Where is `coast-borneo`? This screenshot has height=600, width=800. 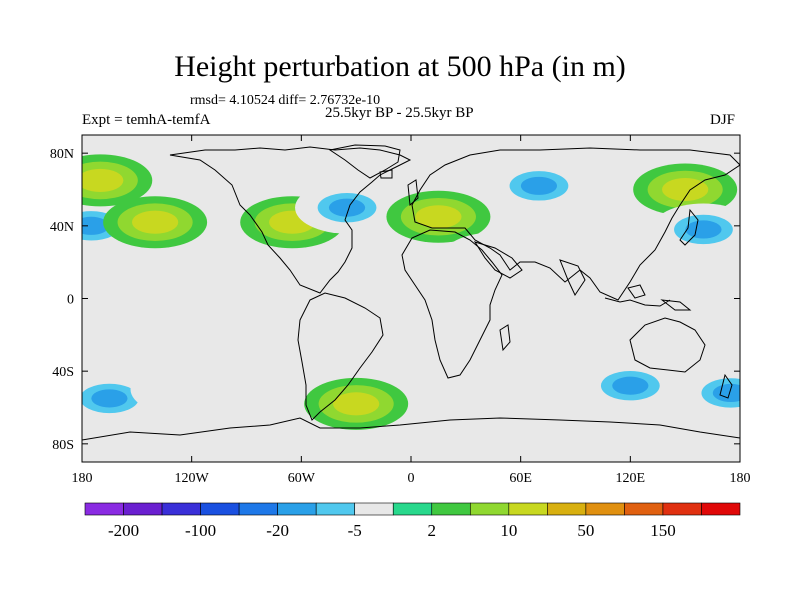 coast-borneo is located at coordinates (636, 291).